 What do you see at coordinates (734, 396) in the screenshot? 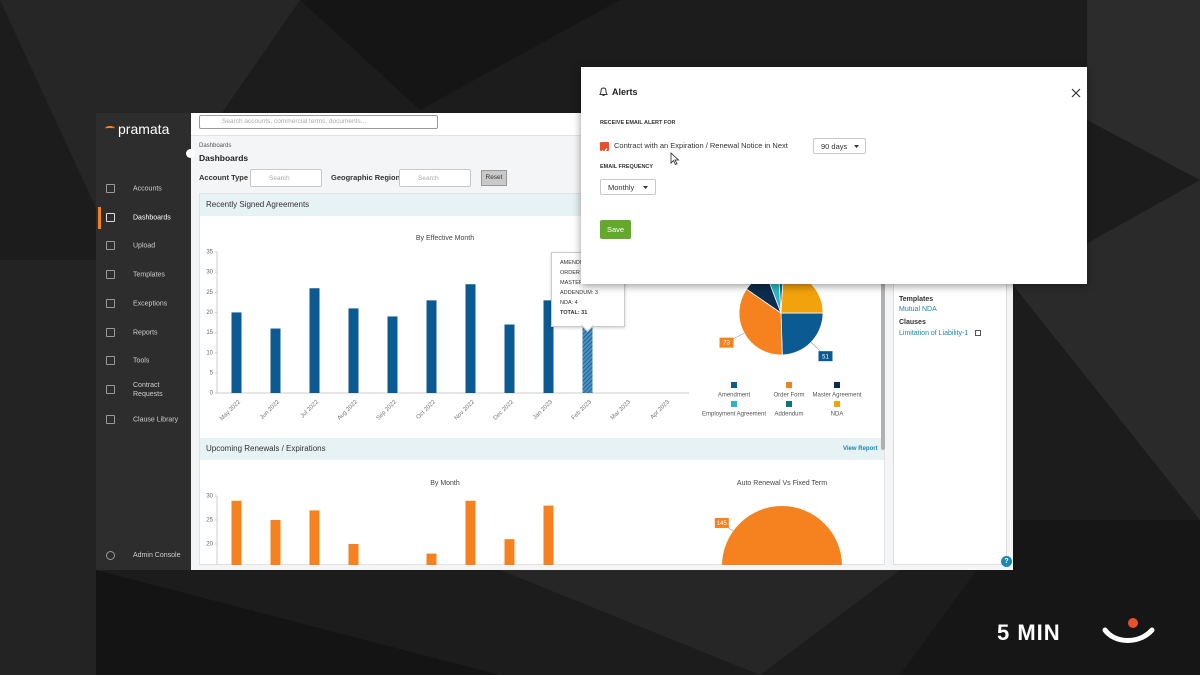
I see `legend-label: Amendment` at bounding box center [734, 396].